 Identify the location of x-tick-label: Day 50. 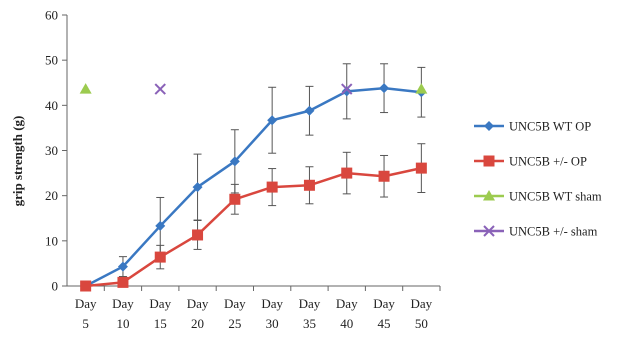
(422, 313).